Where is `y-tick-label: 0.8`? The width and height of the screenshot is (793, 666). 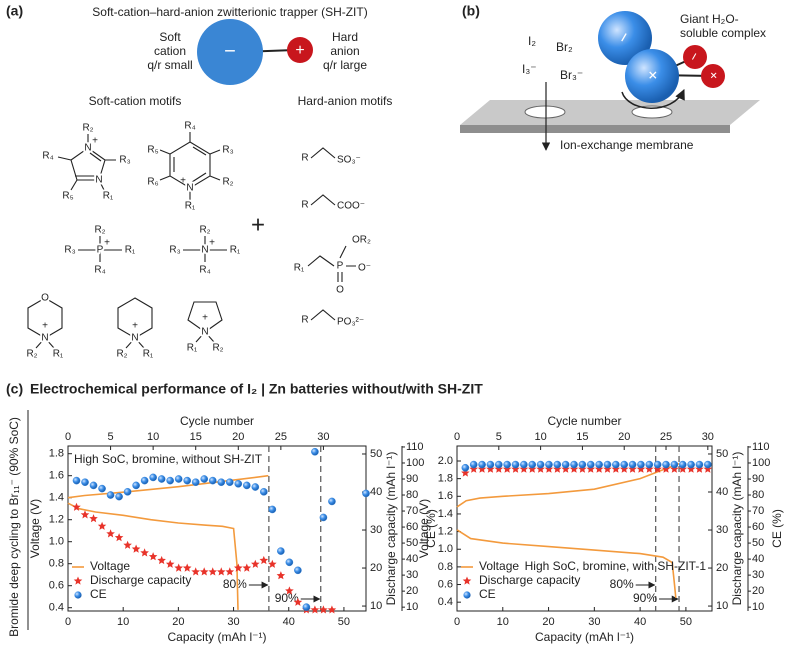
y-tick-label: 0.8 is located at coordinates (445, 567).